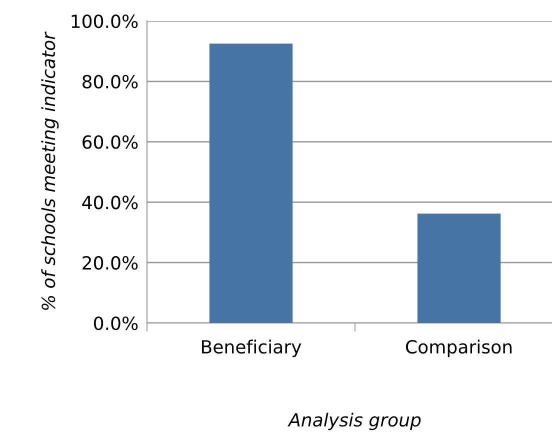 The width and height of the screenshot is (552, 437). I want to click on x-tick-label: Beneficiary, so click(252, 349).